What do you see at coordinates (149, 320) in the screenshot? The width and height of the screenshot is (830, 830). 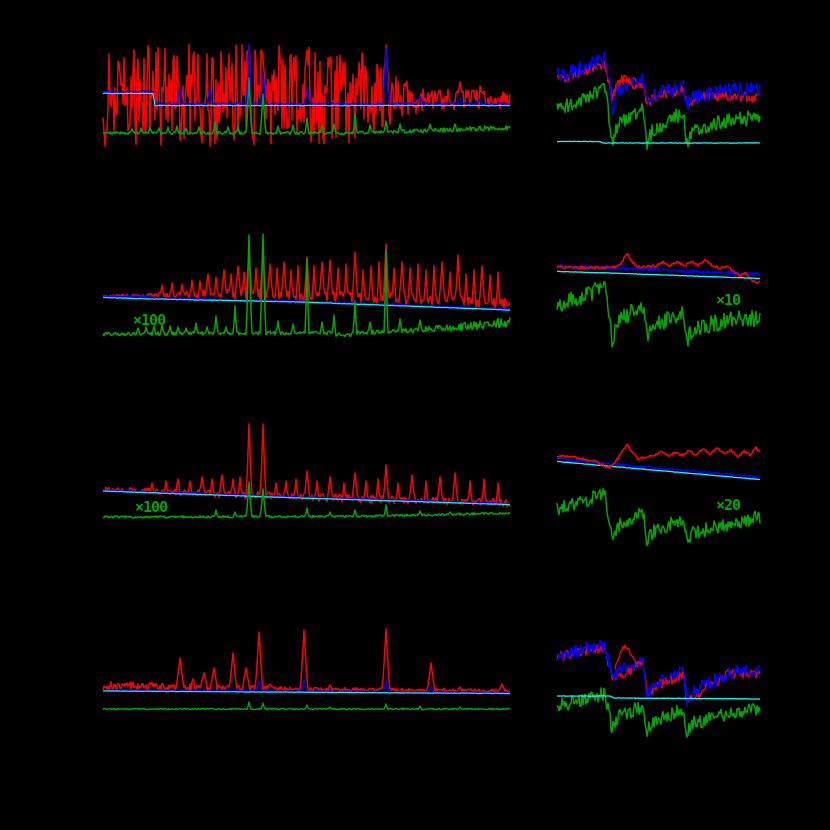 I see `scale-label-left2: ×100` at bounding box center [149, 320].